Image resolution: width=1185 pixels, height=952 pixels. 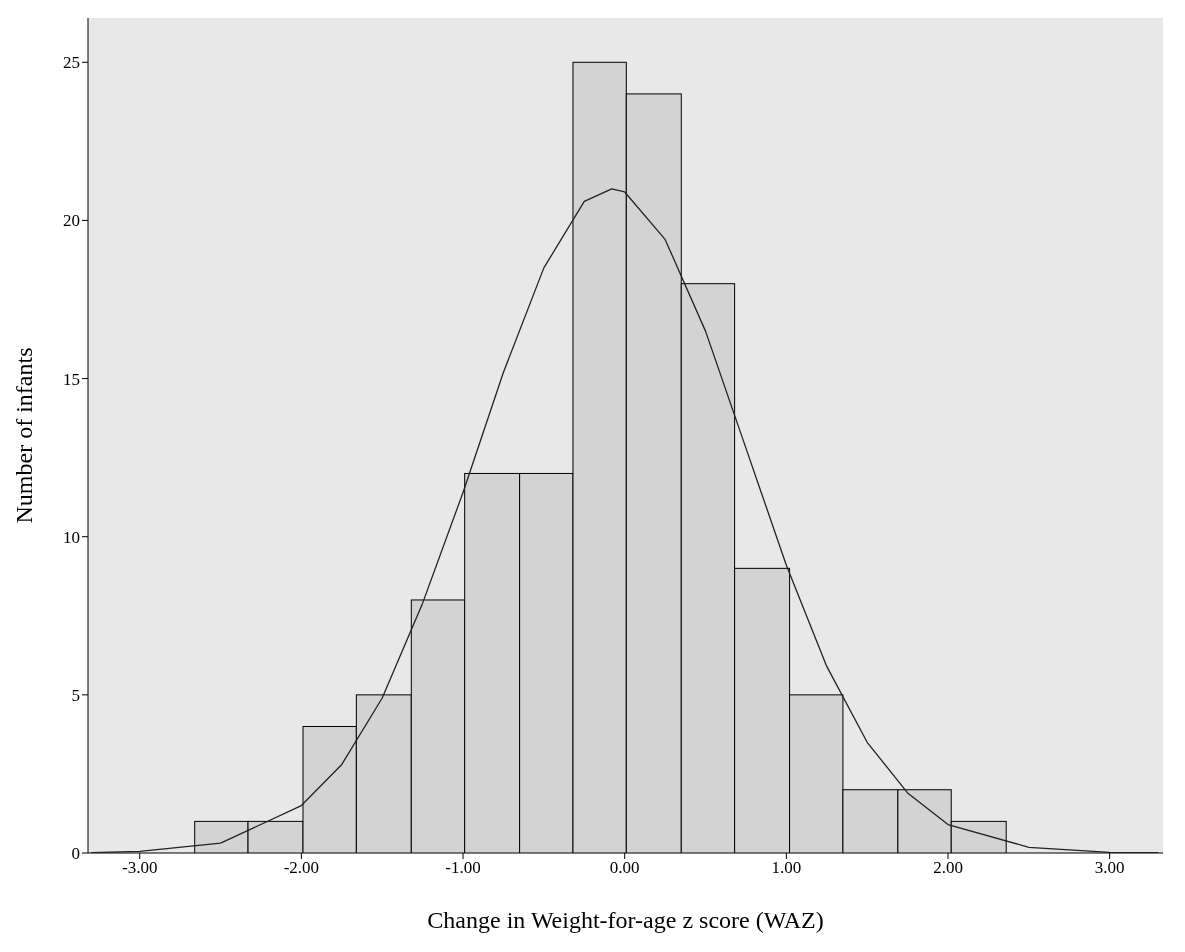 I want to click on x-tick-label: 2.00, so click(x=948, y=868).